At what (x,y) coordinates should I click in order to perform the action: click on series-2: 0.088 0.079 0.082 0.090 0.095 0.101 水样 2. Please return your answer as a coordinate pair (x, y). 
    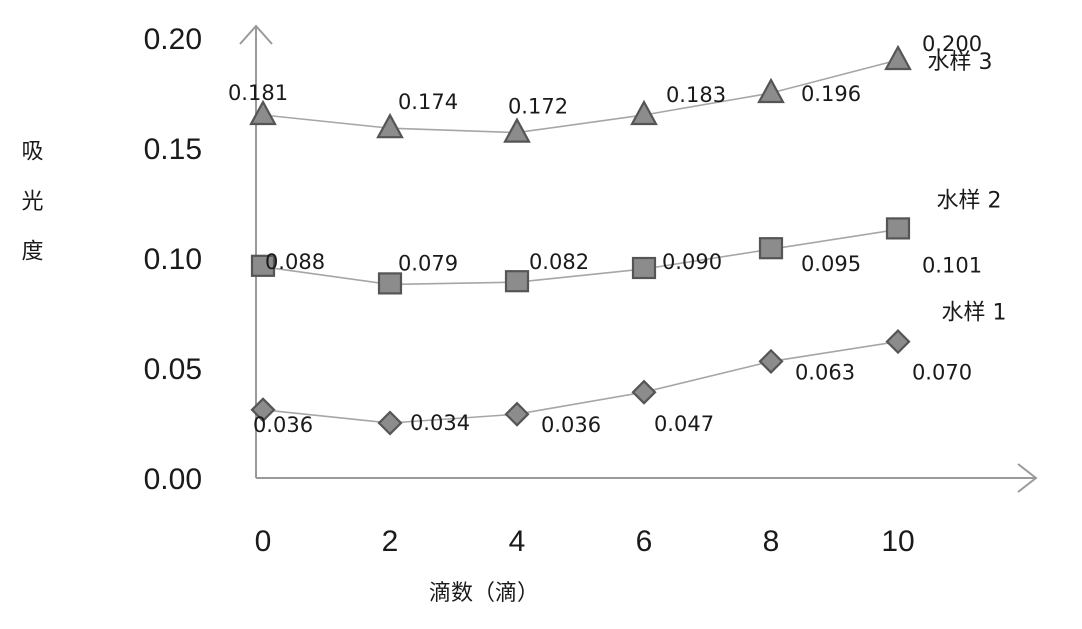
    Looking at the image, I should click on (626, 241).